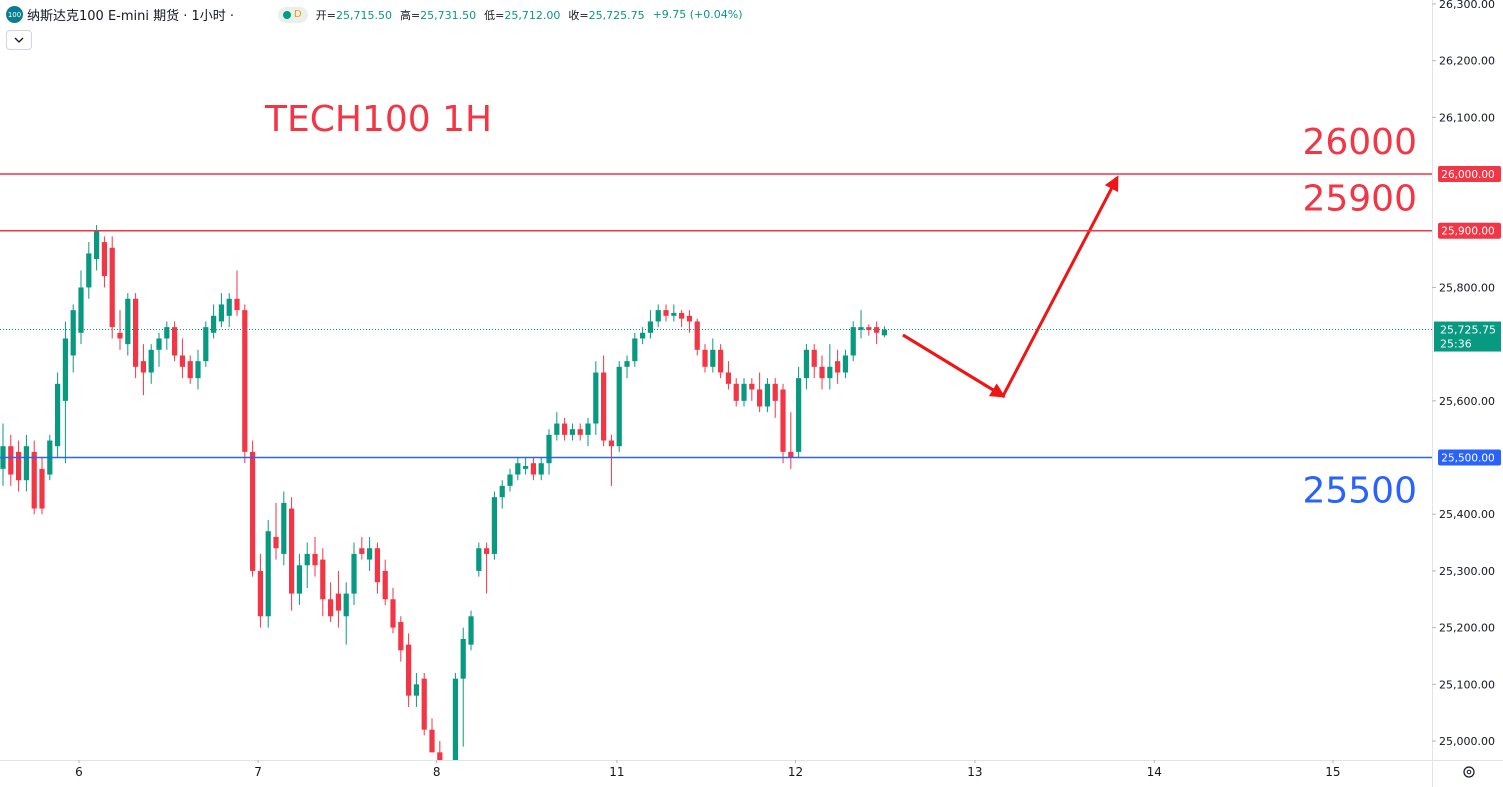  Describe the element at coordinates (1332, 772) in the screenshot. I see `x-tick-label: 15` at that location.